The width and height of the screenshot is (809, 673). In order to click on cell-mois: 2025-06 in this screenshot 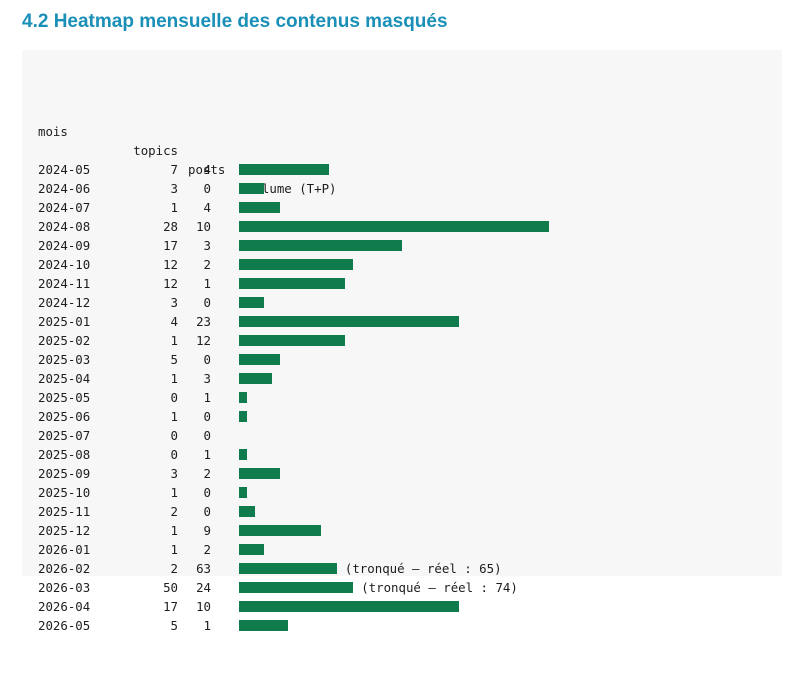, I will do `click(64, 416)`.